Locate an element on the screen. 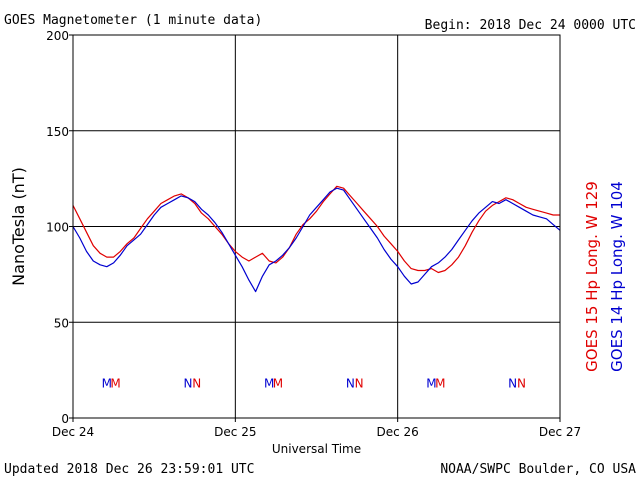  y-tick-label-200: 200 is located at coordinates (57, 36).